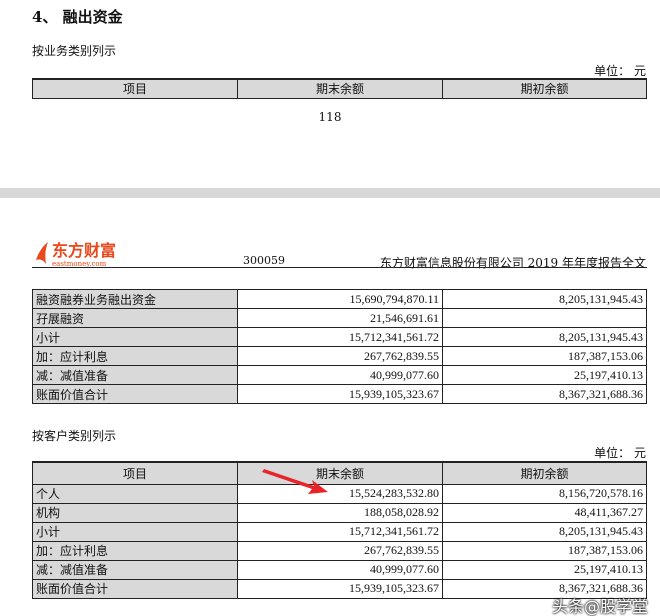 The width and height of the screenshot is (660, 616). Describe the element at coordinates (135, 318) in the screenshot. I see `row-label: 孖展融资` at that location.